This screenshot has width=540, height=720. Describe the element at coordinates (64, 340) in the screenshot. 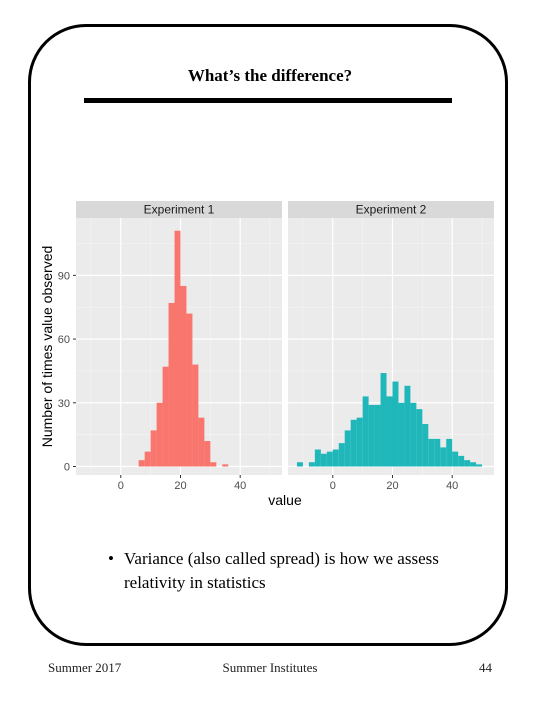

I see `y-tick-label: 60` at that location.